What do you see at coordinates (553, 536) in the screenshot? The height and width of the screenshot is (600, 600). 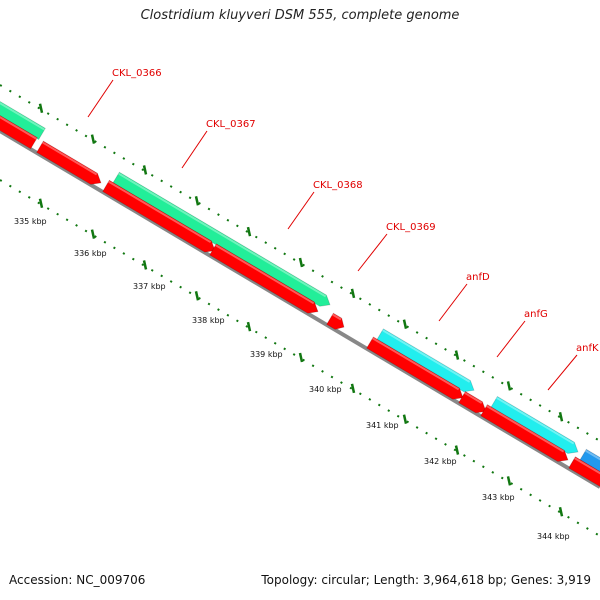 I see `scale-label: 344 kbp` at bounding box center [553, 536].